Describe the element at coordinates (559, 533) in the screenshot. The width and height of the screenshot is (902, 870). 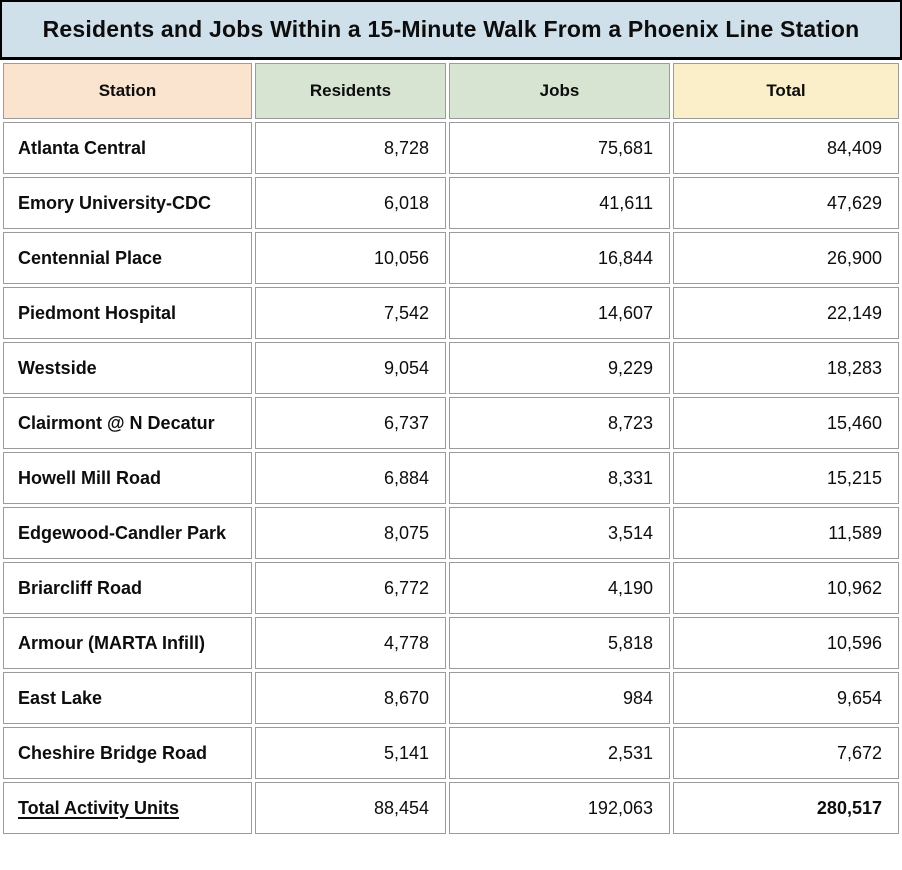
I see `jobs-cell: 3,514` at that location.